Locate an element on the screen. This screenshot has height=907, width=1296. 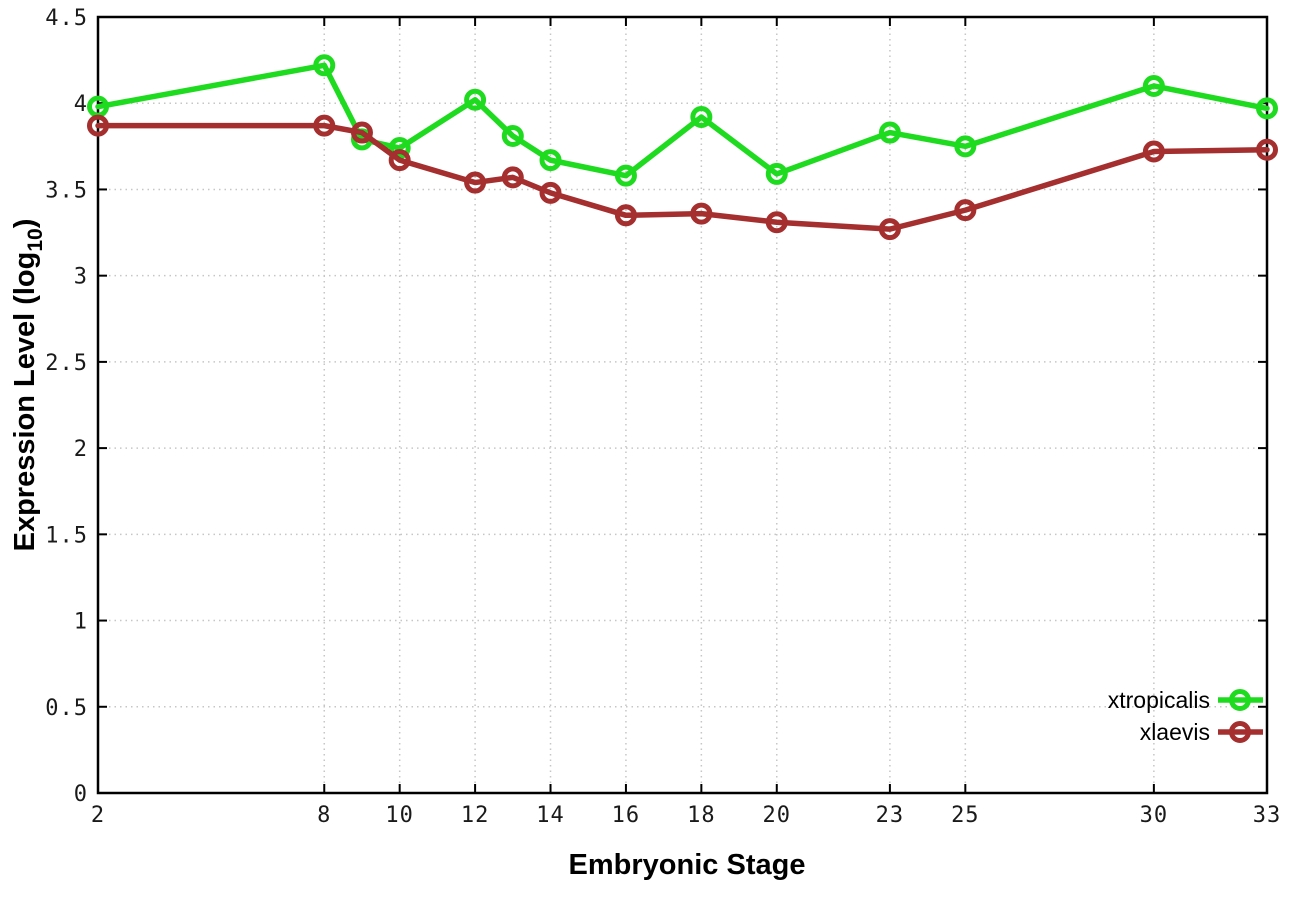
legend-markers is located at coordinates (1240, 716).